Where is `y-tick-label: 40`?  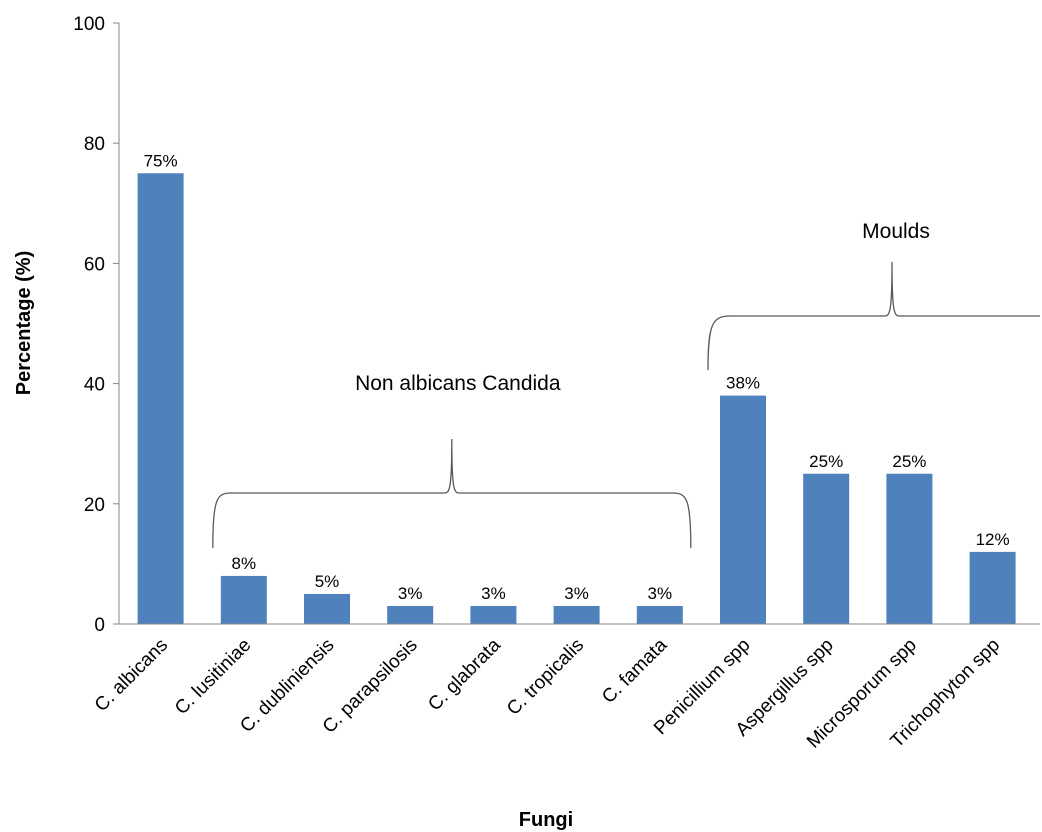 y-tick-label: 40 is located at coordinates (94, 385).